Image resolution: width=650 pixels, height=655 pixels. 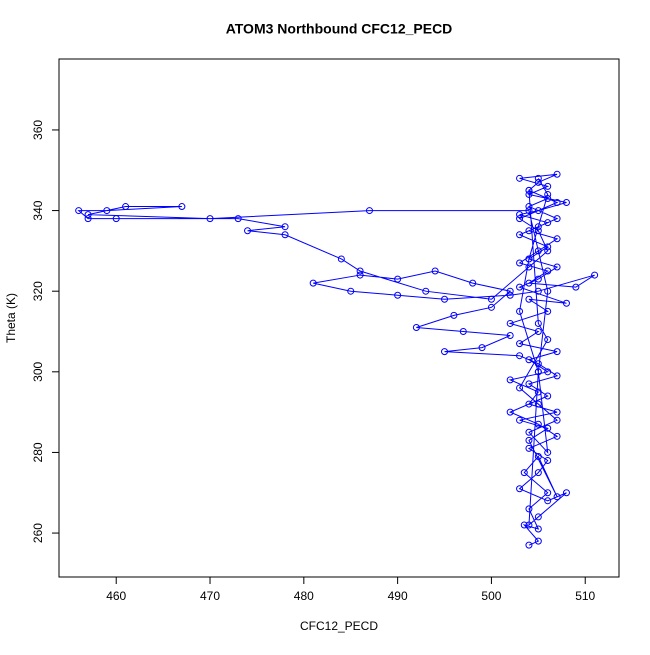 What do you see at coordinates (116, 596) in the screenshot?
I see `x-tick-label: 460` at bounding box center [116, 596].